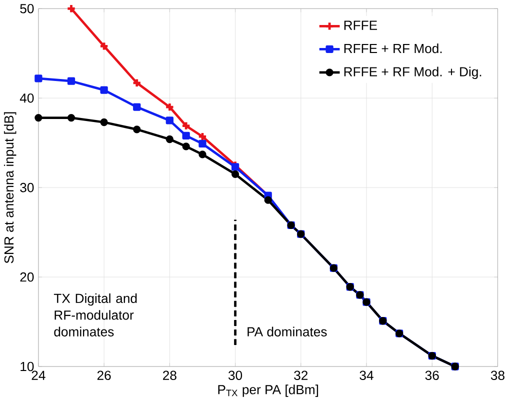  Describe the element at coordinates (432, 375) in the screenshot. I see `x-tick-label: 36` at that location.